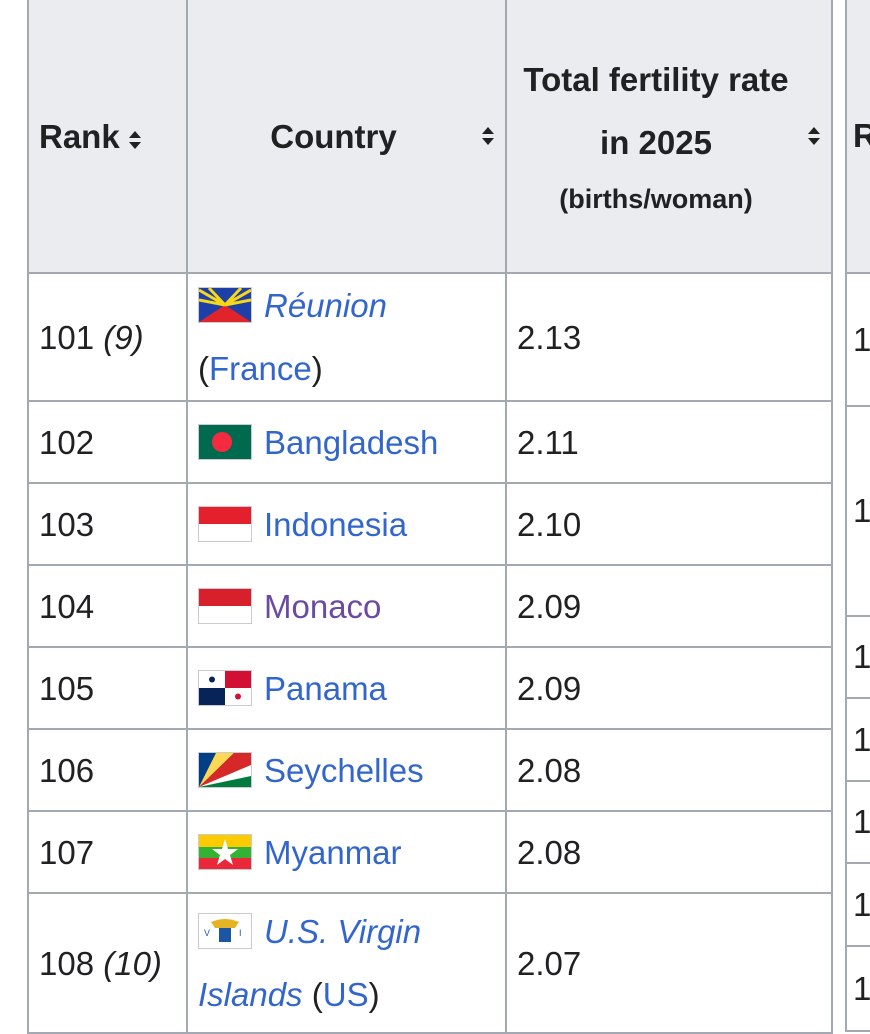 The height and width of the screenshot is (1034, 870). What do you see at coordinates (669, 524) in the screenshot?
I see `rate-cell: 2.10` at bounding box center [669, 524].